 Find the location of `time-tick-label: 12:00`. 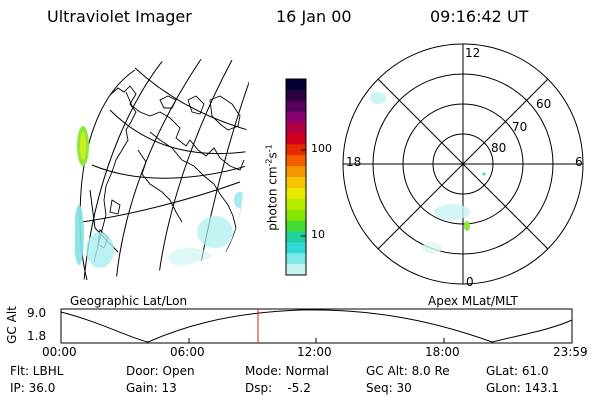

time-tick-label: 12:00 is located at coordinates (314, 352).